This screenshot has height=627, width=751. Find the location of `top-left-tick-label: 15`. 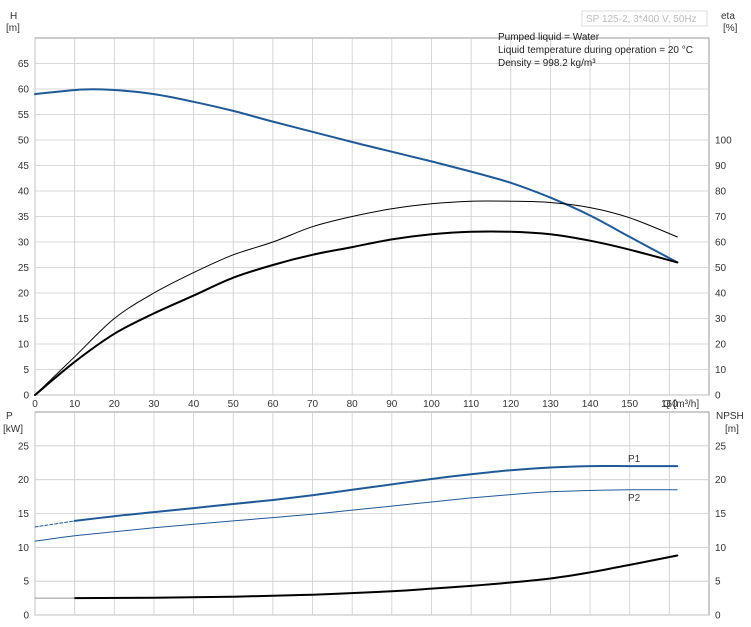

top-left-tick-label: 15 is located at coordinates (24, 319).